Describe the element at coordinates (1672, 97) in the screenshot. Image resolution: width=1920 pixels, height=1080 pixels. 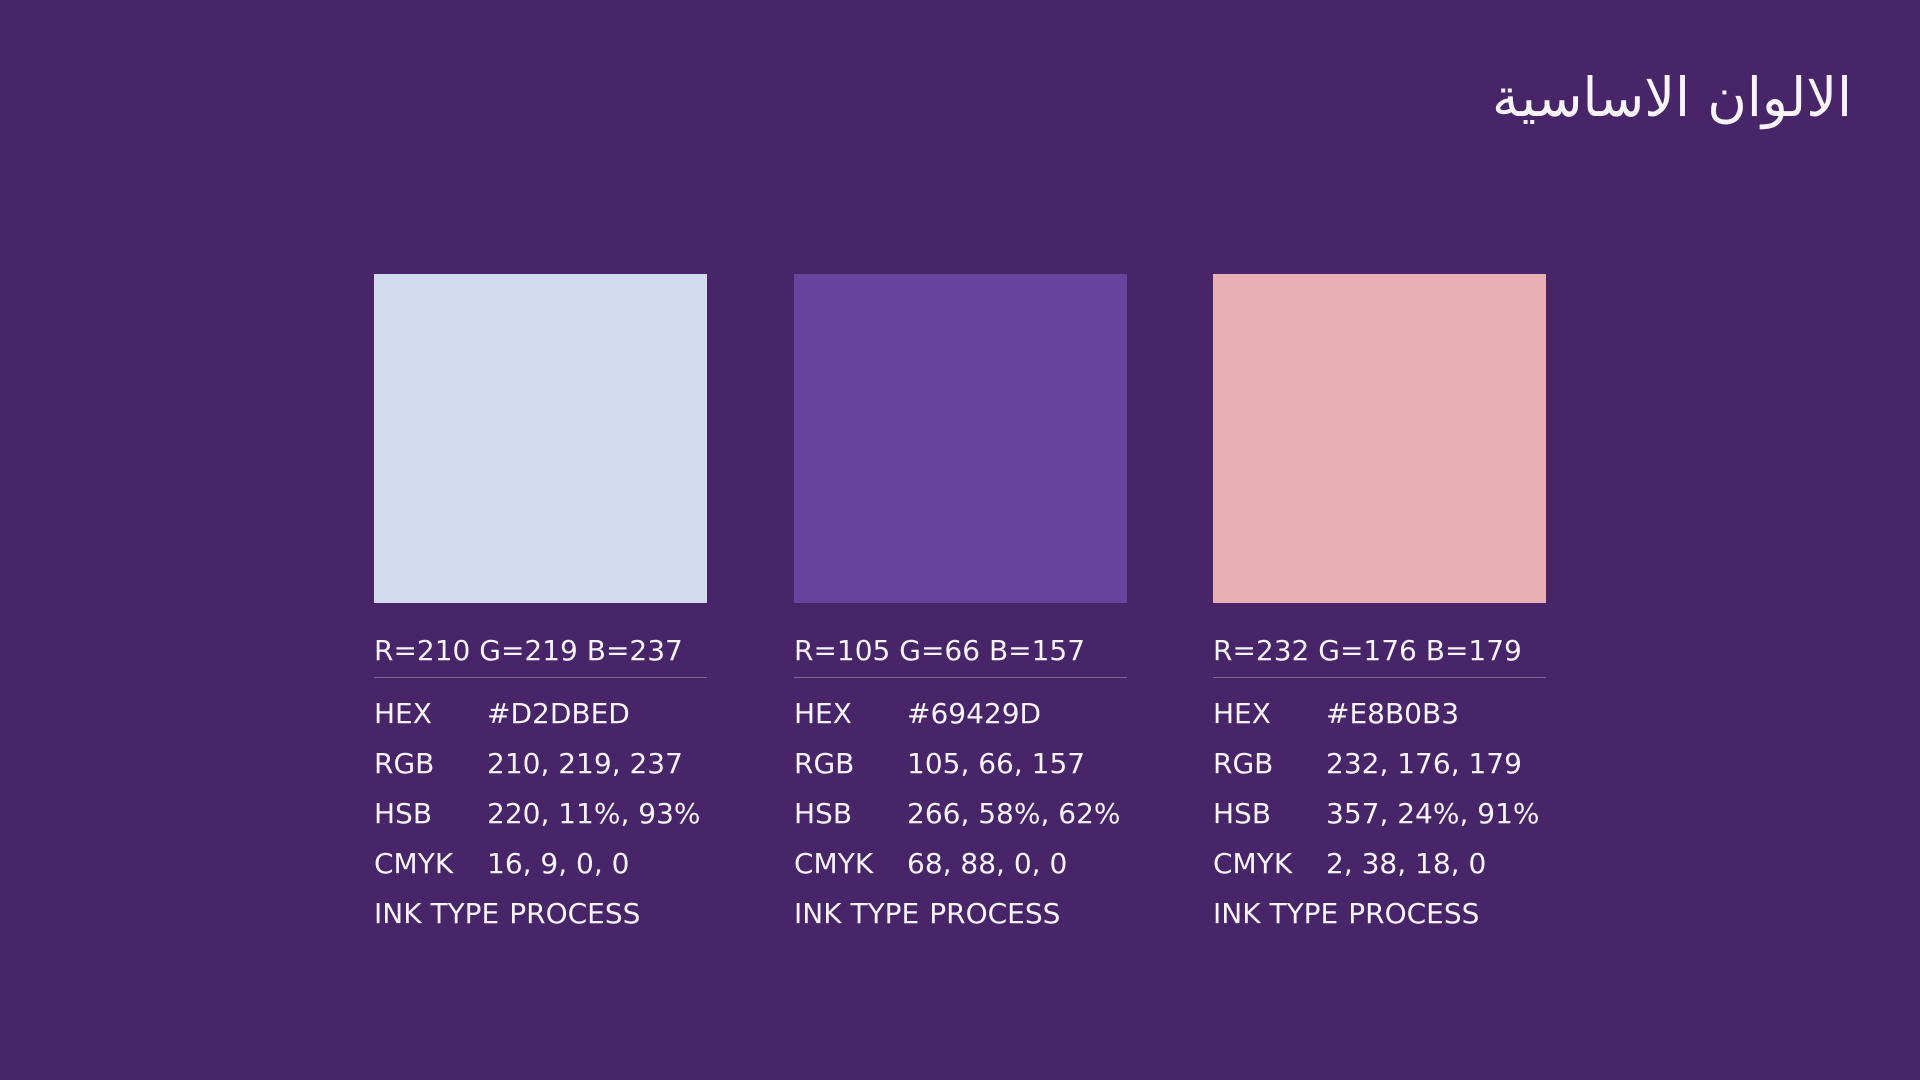
I see `page-title: الالوان الاساسية` at that location.